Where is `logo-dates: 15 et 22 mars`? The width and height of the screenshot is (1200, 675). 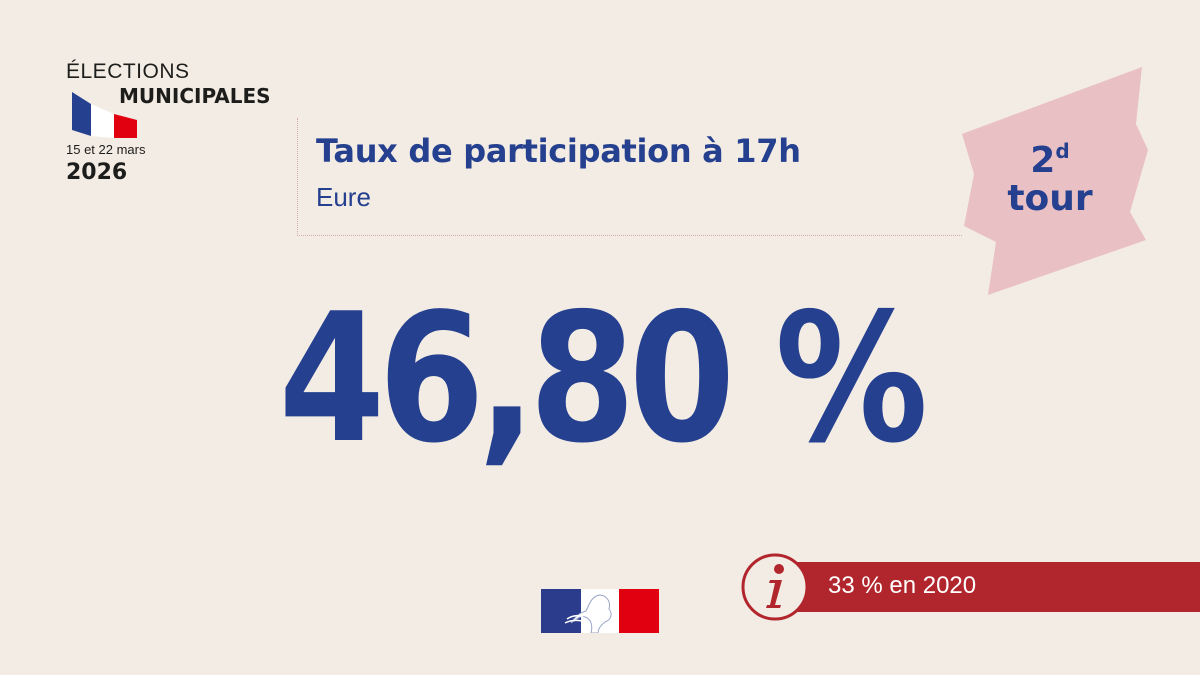
logo-dates: 15 et 22 mars is located at coordinates (106, 149).